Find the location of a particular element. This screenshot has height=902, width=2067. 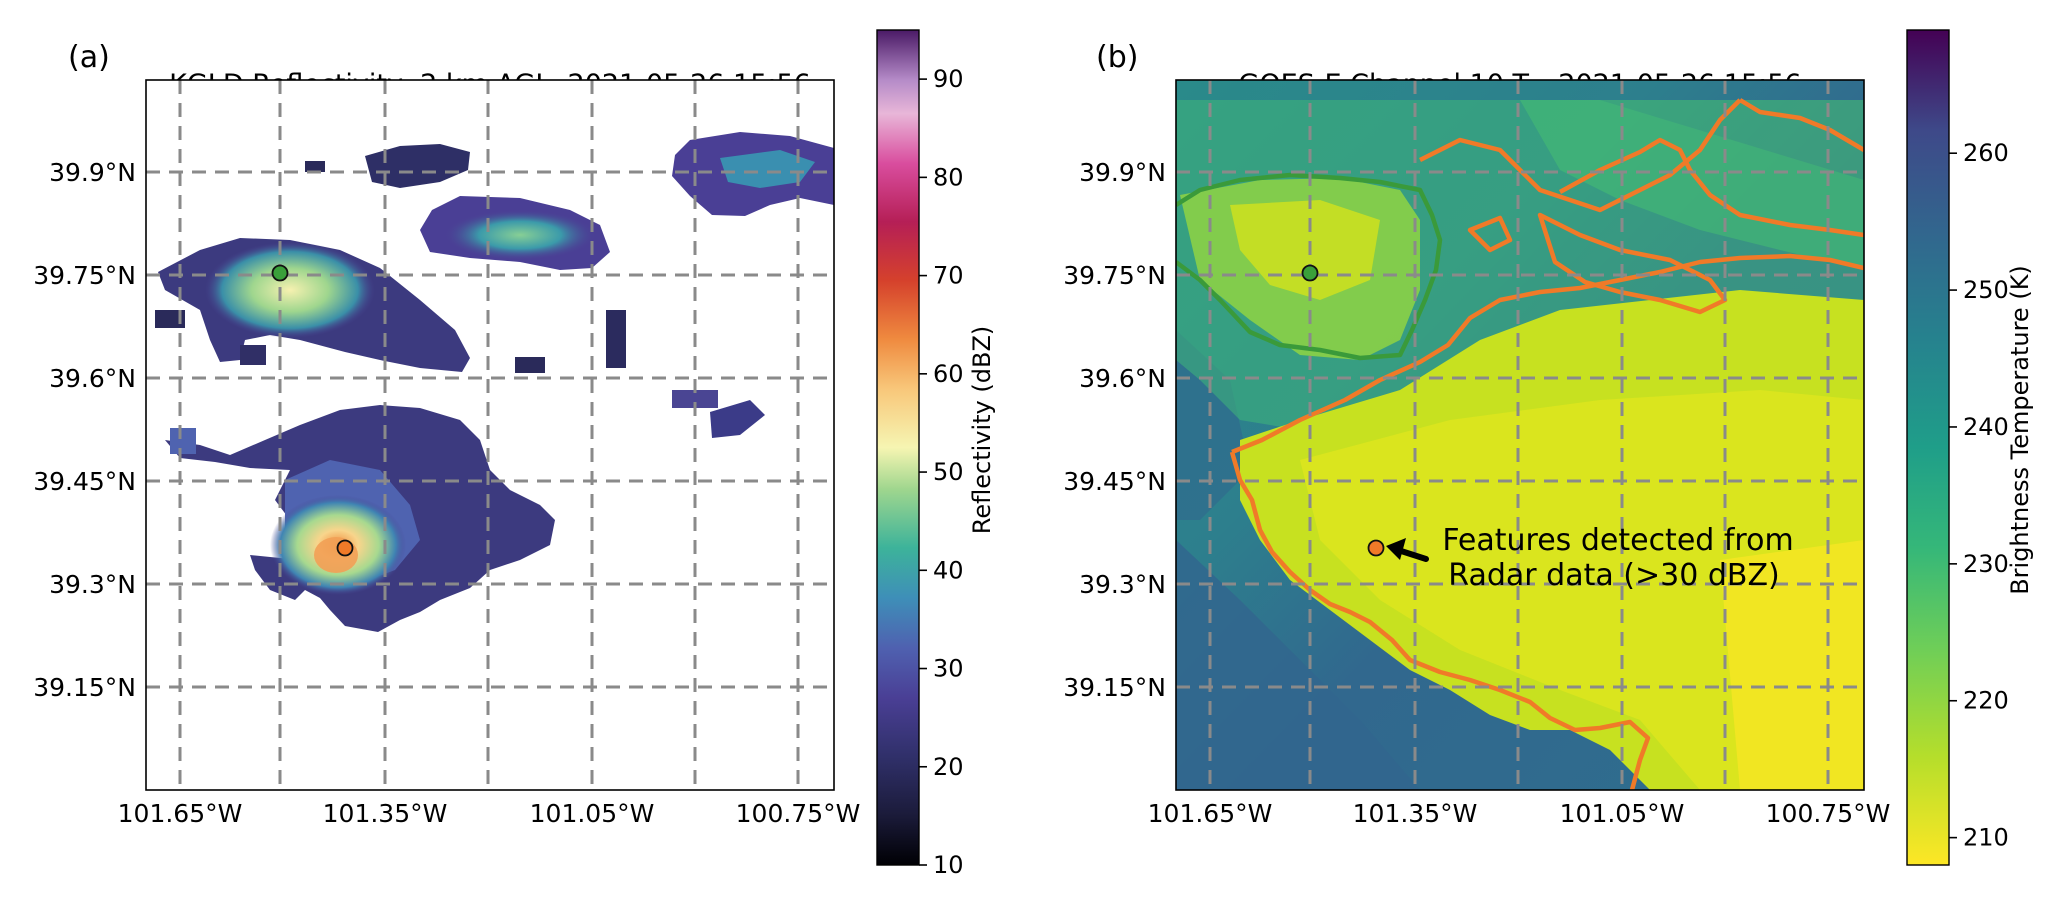

colorbar-tick-label: 250 is located at coordinates (1986, 290).